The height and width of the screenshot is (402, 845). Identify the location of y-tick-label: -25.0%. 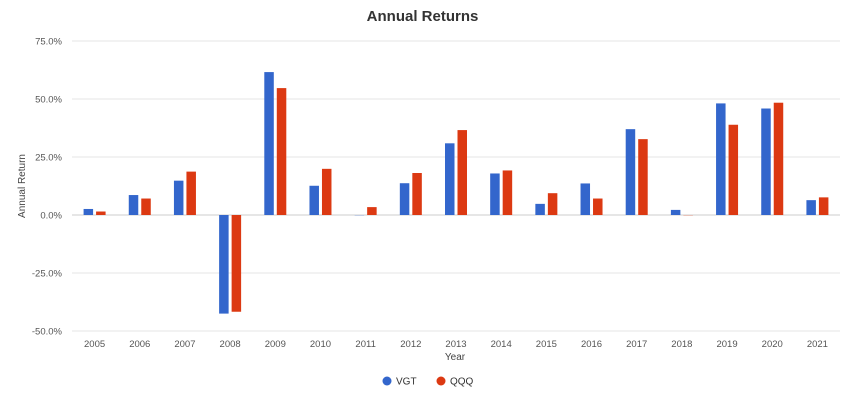
(47, 274).